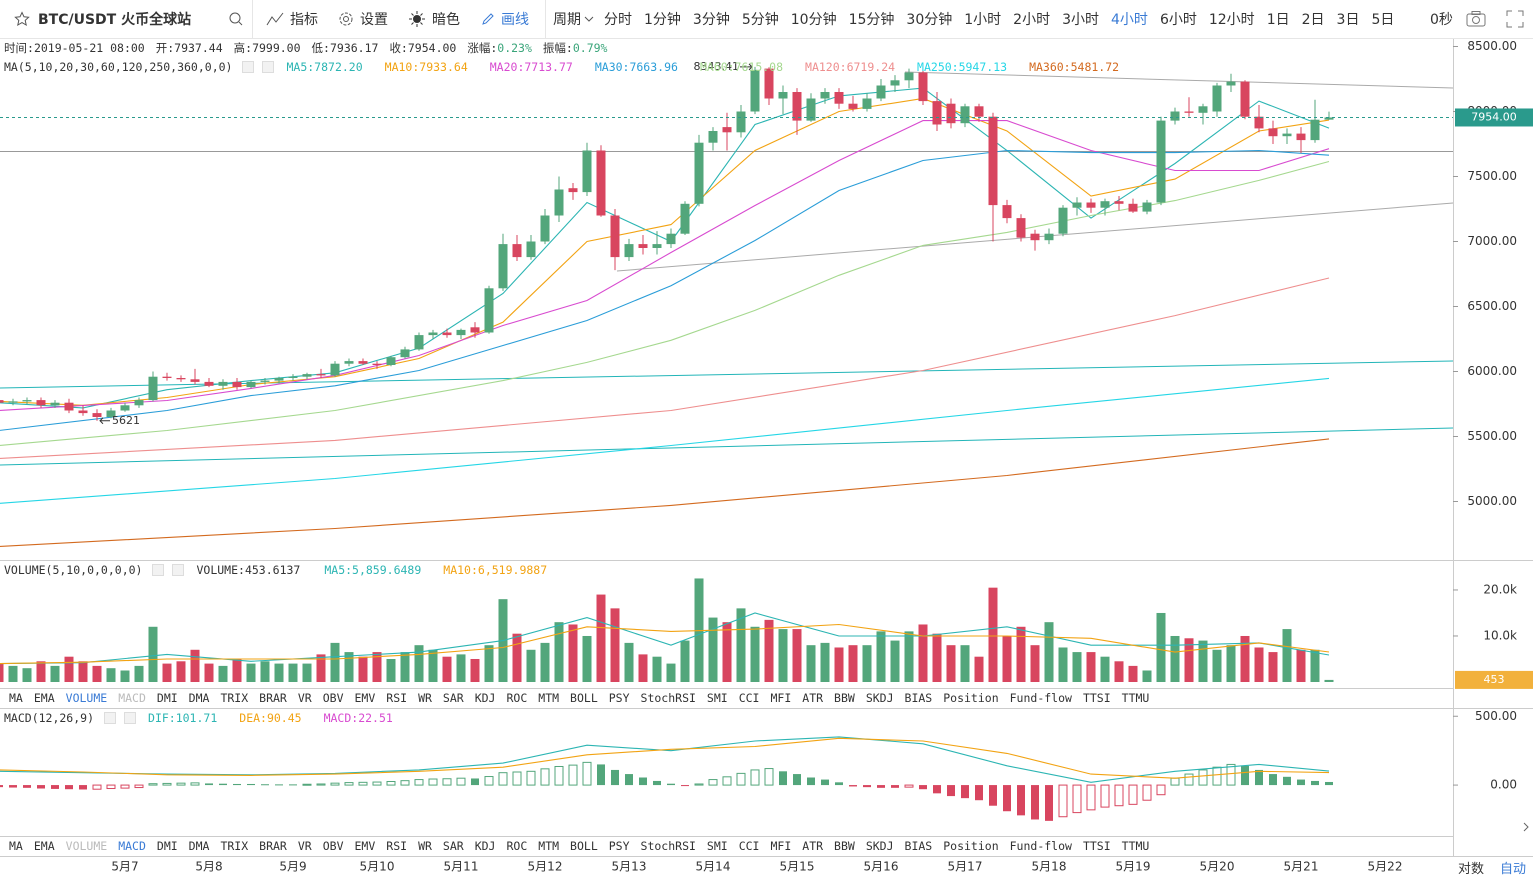  Describe the element at coordinates (363, 19) in the screenshot. I see `tool: 设置` at that location.